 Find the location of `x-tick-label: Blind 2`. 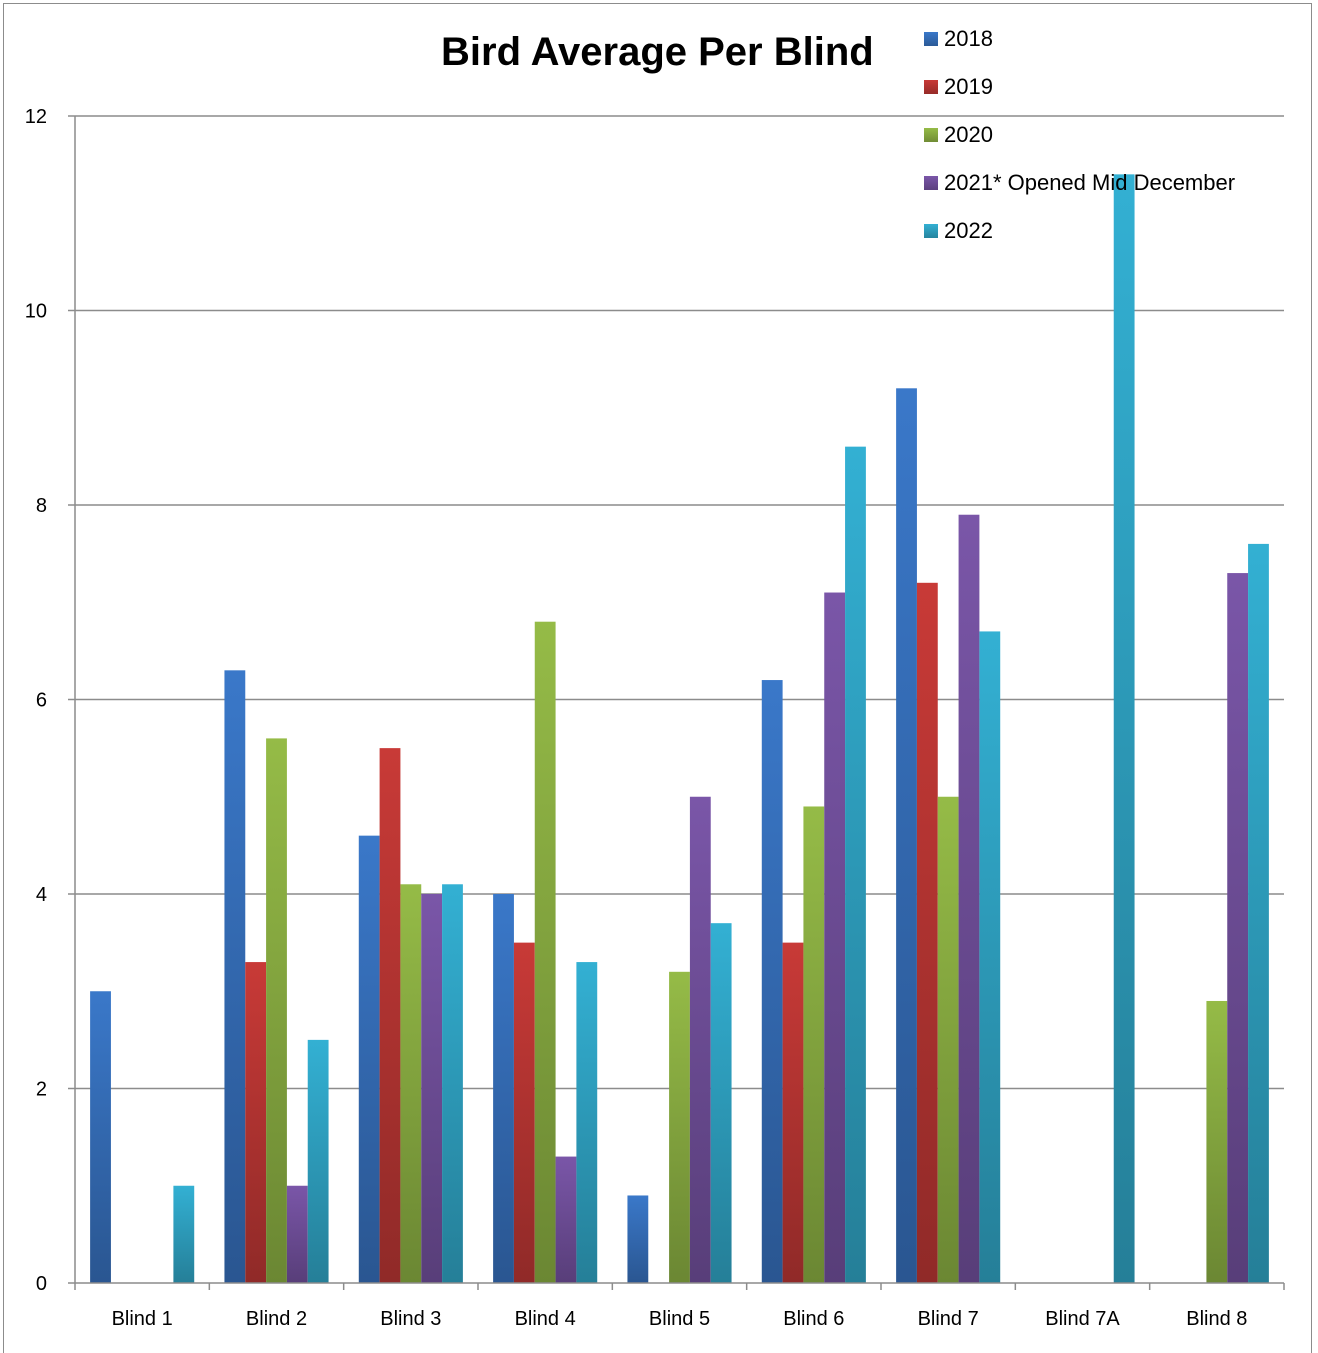

x-tick-label: Blind 2 is located at coordinates (276, 1319).